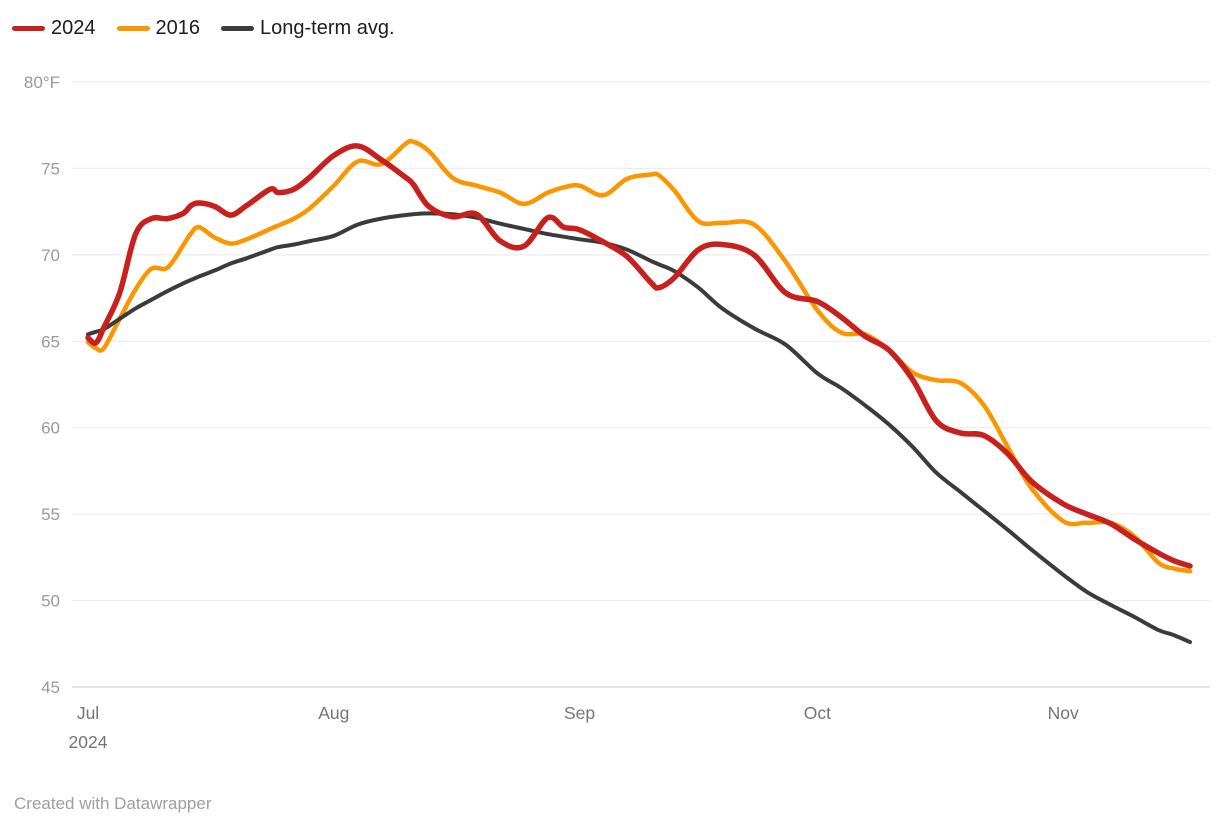  Describe the element at coordinates (50, 687) in the screenshot. I see `y-tick-label: 45` at that location.